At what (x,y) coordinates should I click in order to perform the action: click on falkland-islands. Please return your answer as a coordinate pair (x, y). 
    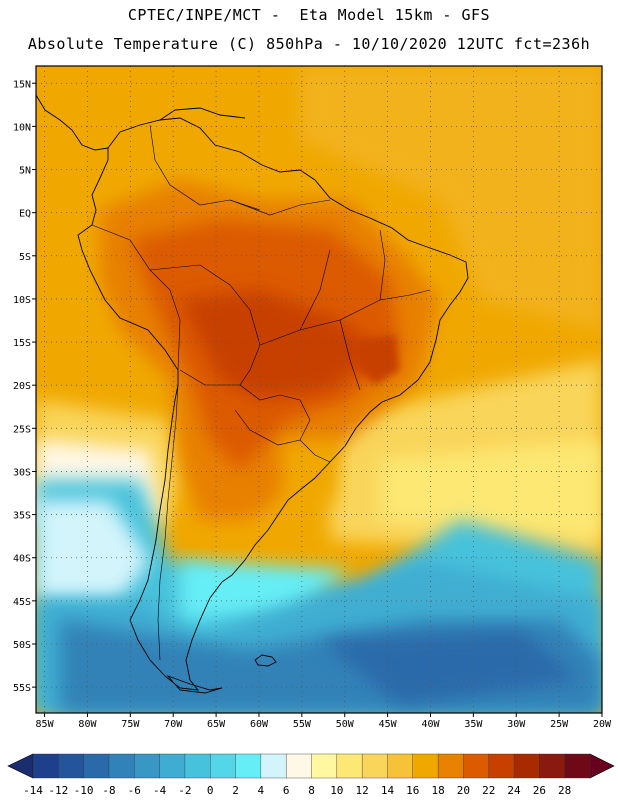
    Looking at the image, I should click on (265, 660).